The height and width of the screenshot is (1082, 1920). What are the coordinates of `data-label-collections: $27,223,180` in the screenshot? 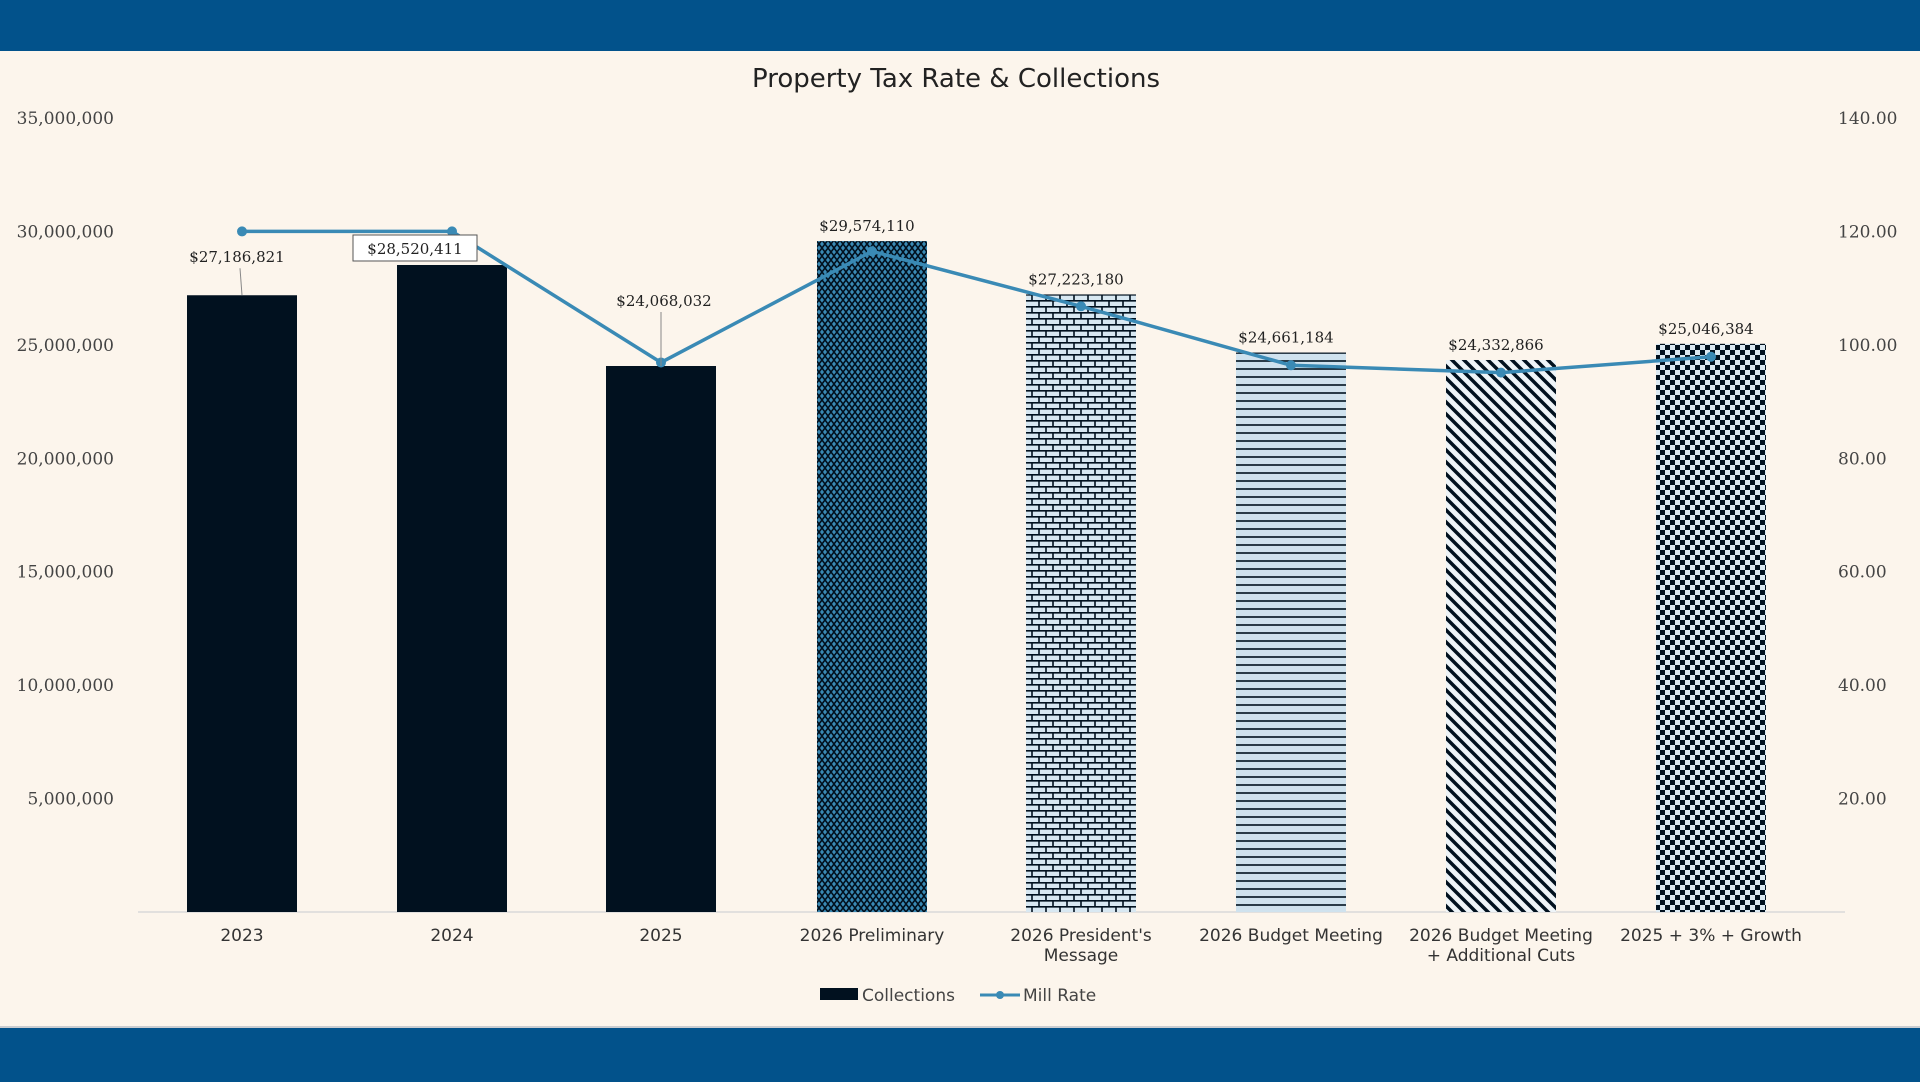 It's located at (1075, 279).